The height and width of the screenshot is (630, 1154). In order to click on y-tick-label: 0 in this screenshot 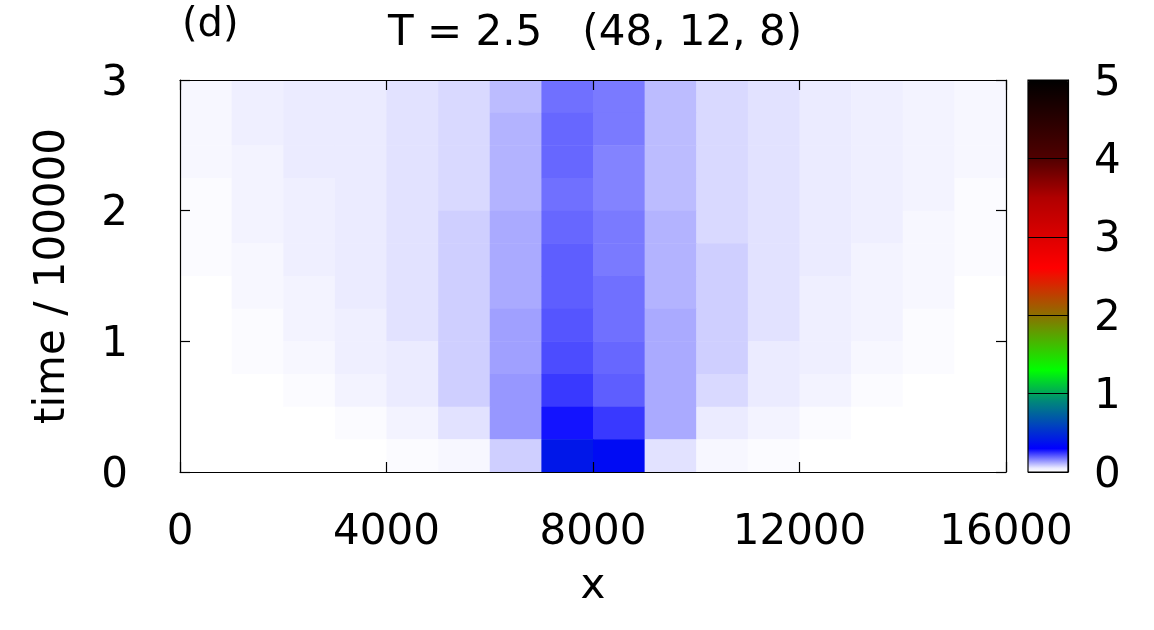, I will do `click(114, 472)`.